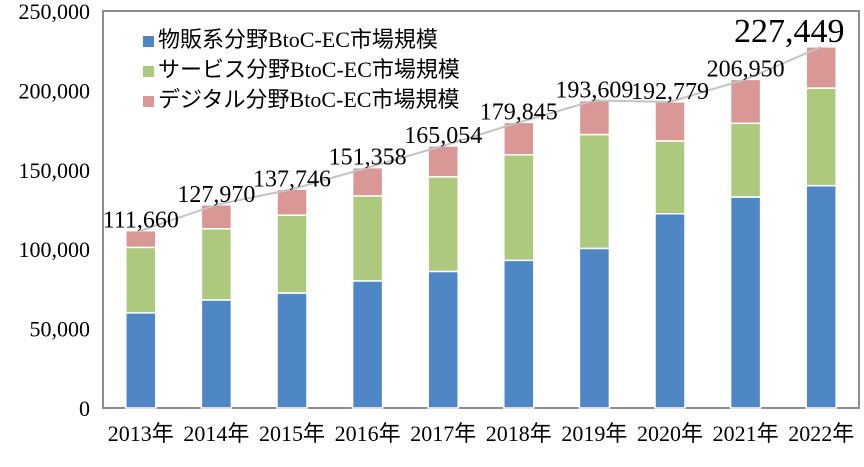 The width and height of the screenshot is (864, 467). Describe the element at coordinates (141, 433) in the screenshot. I see `x-axis-label: 2013年` at that location.